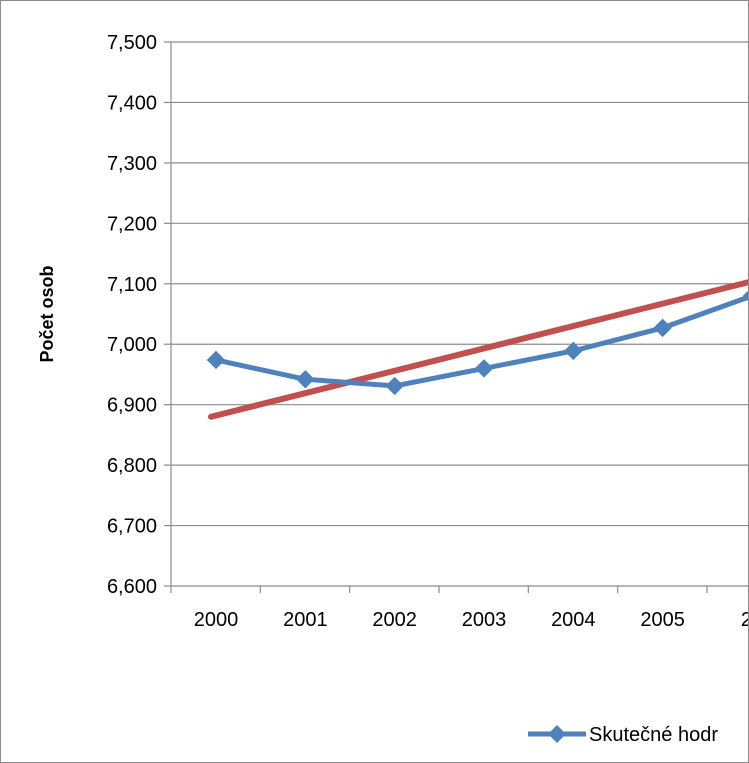 The image size is (749, 763). Describe the element at coordinates (132, 103) in the screenshot. I see `y-tick-label: 7,400` at that location.